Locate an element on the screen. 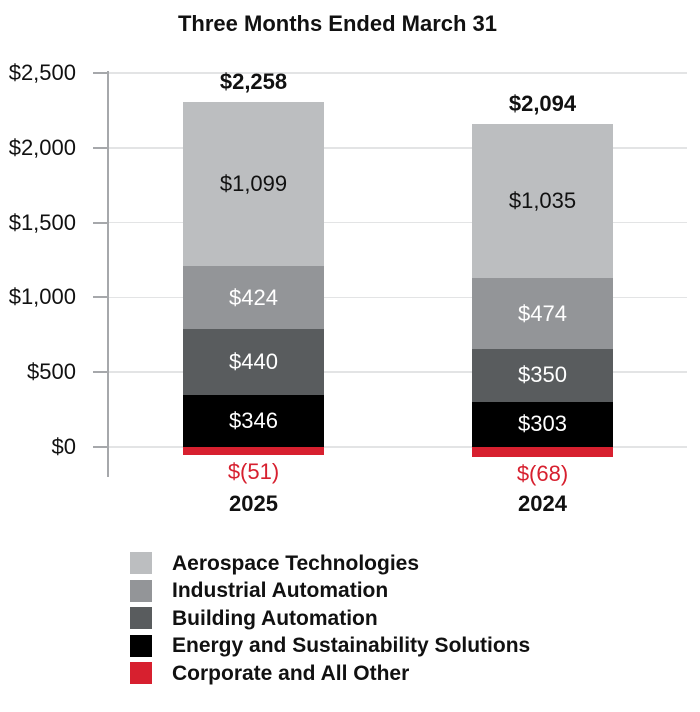 The width and height of the screenshot is (700, 712). bar-total-label: $2,258 is located at coordinates (253, 81).